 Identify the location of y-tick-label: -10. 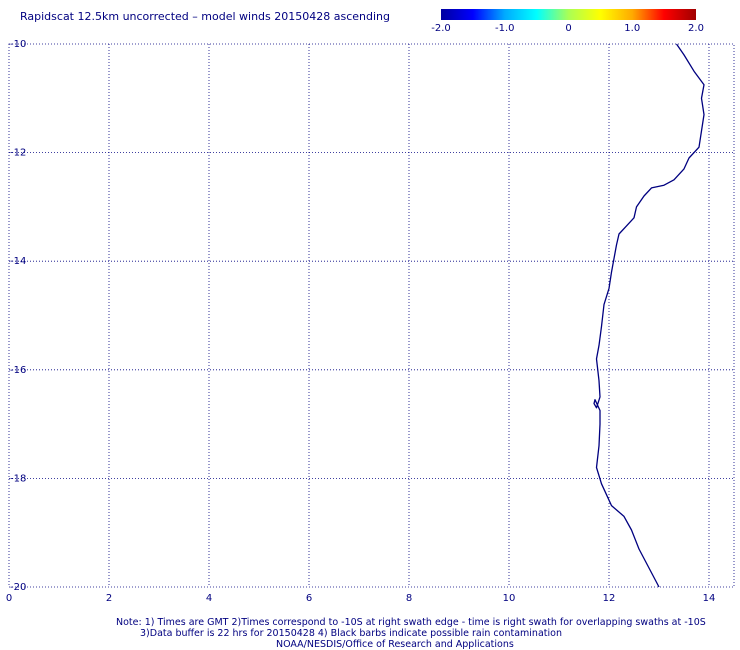
(18, 44).